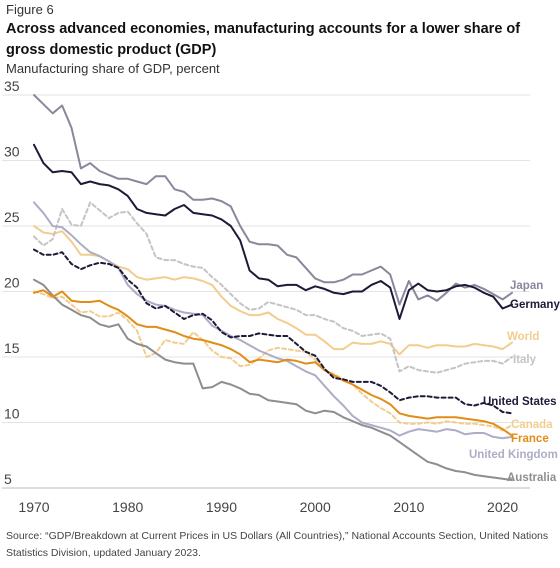  What do you see at coordinates (535, 305) in the screenshot?
I see `series-label-germany: Germany` at bounding box center [535, 305].